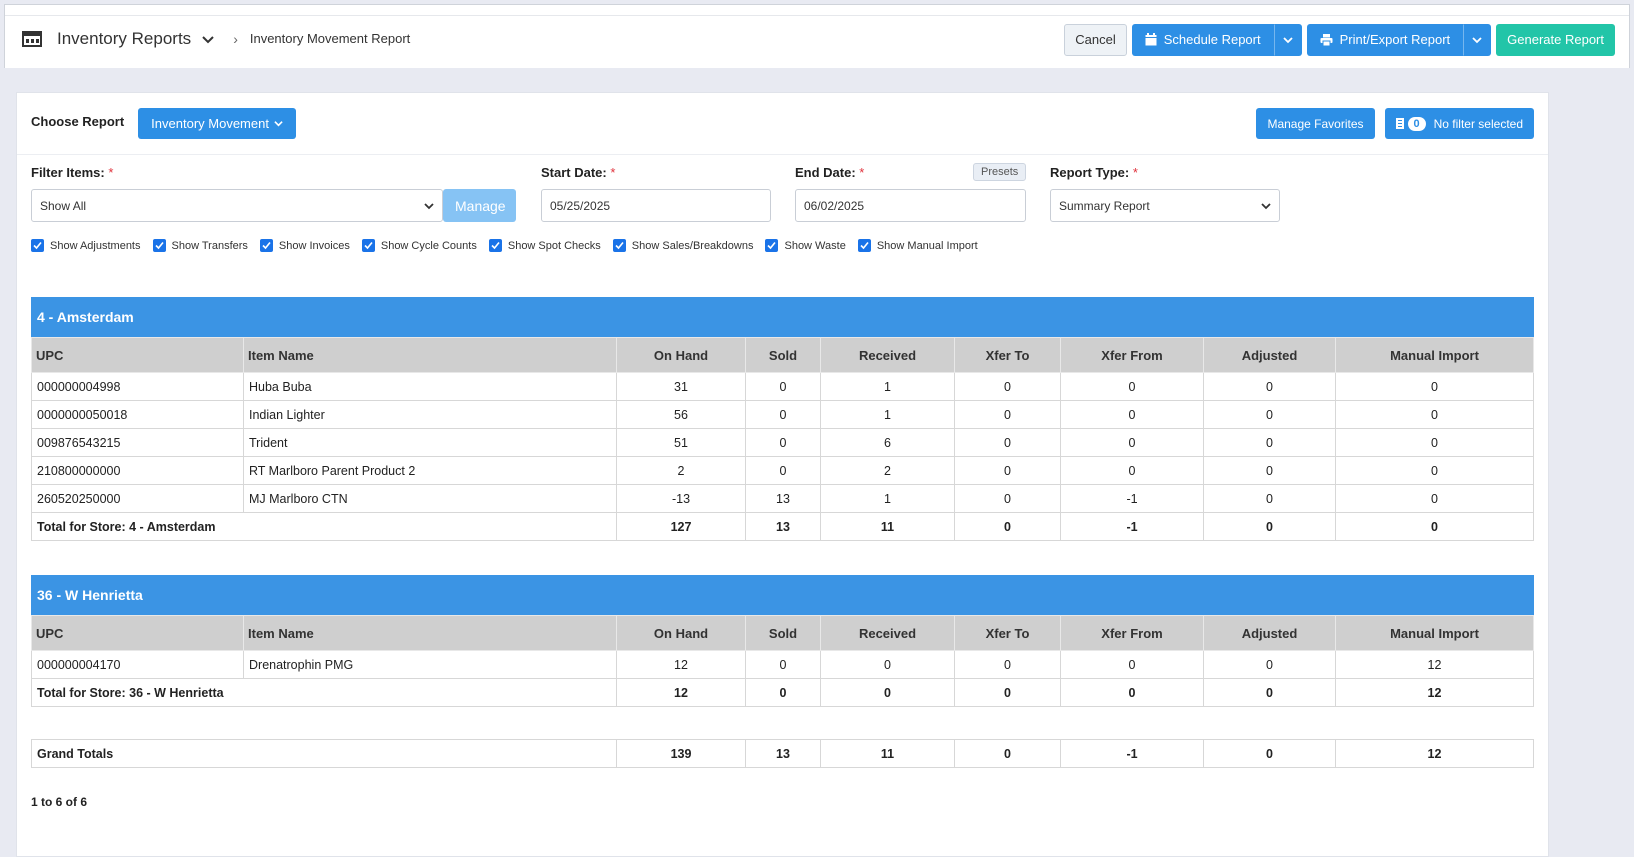 The width and height of the screenshot is (1634, 857). What do you see at coordinates (656, 205) in the screenshot?
I see `start-date-input: 05/25/2025` at bounding box center [656, 205].